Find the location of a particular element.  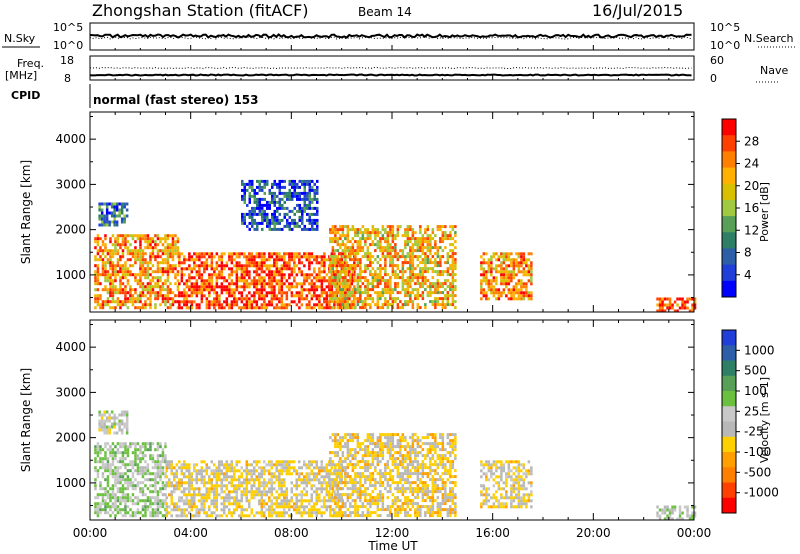

freq-unit-label: [MHz] is located at coordinates (21, 75).